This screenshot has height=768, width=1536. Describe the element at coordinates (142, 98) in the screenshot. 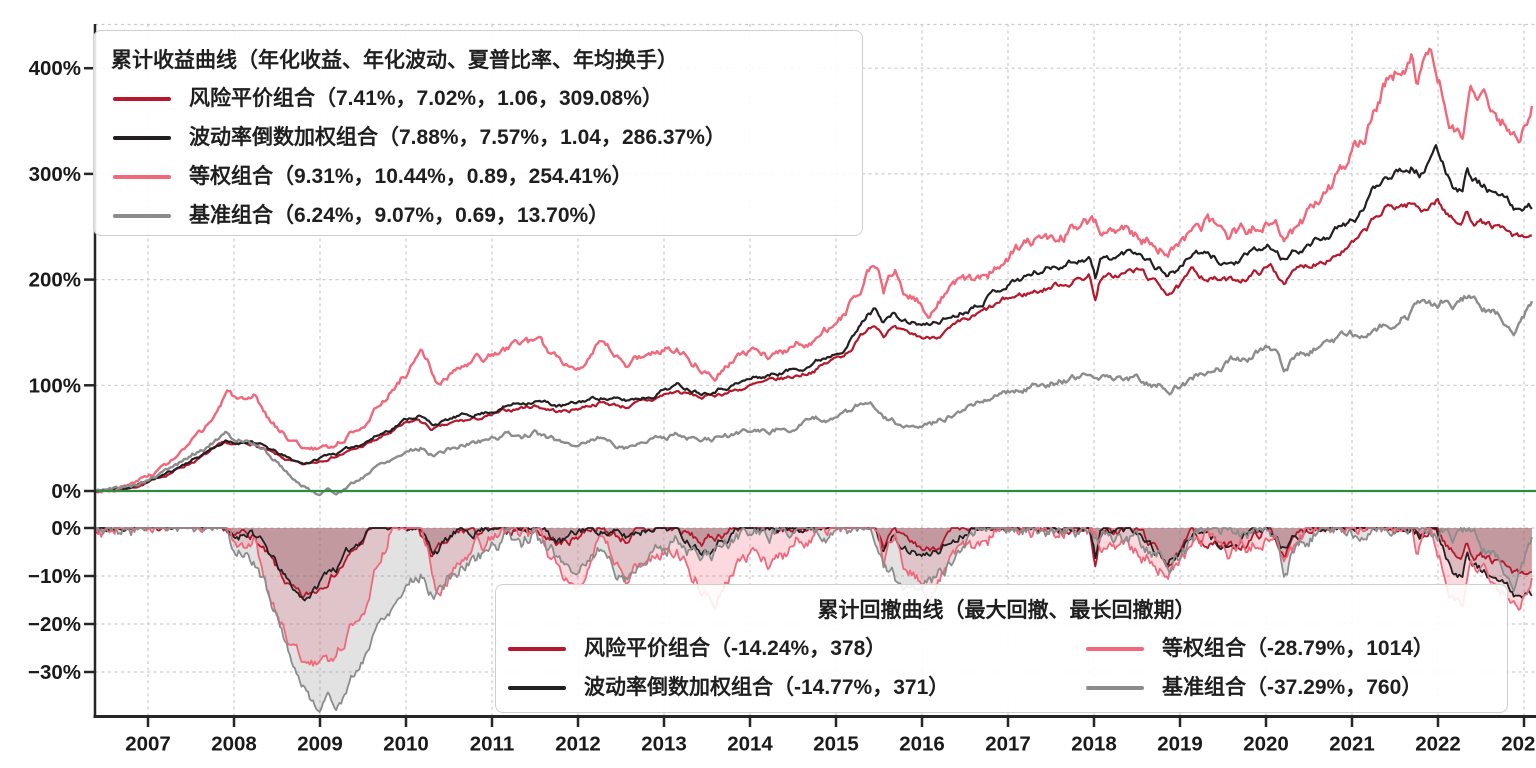

I see `risk-parity-line-swatch` at that location.